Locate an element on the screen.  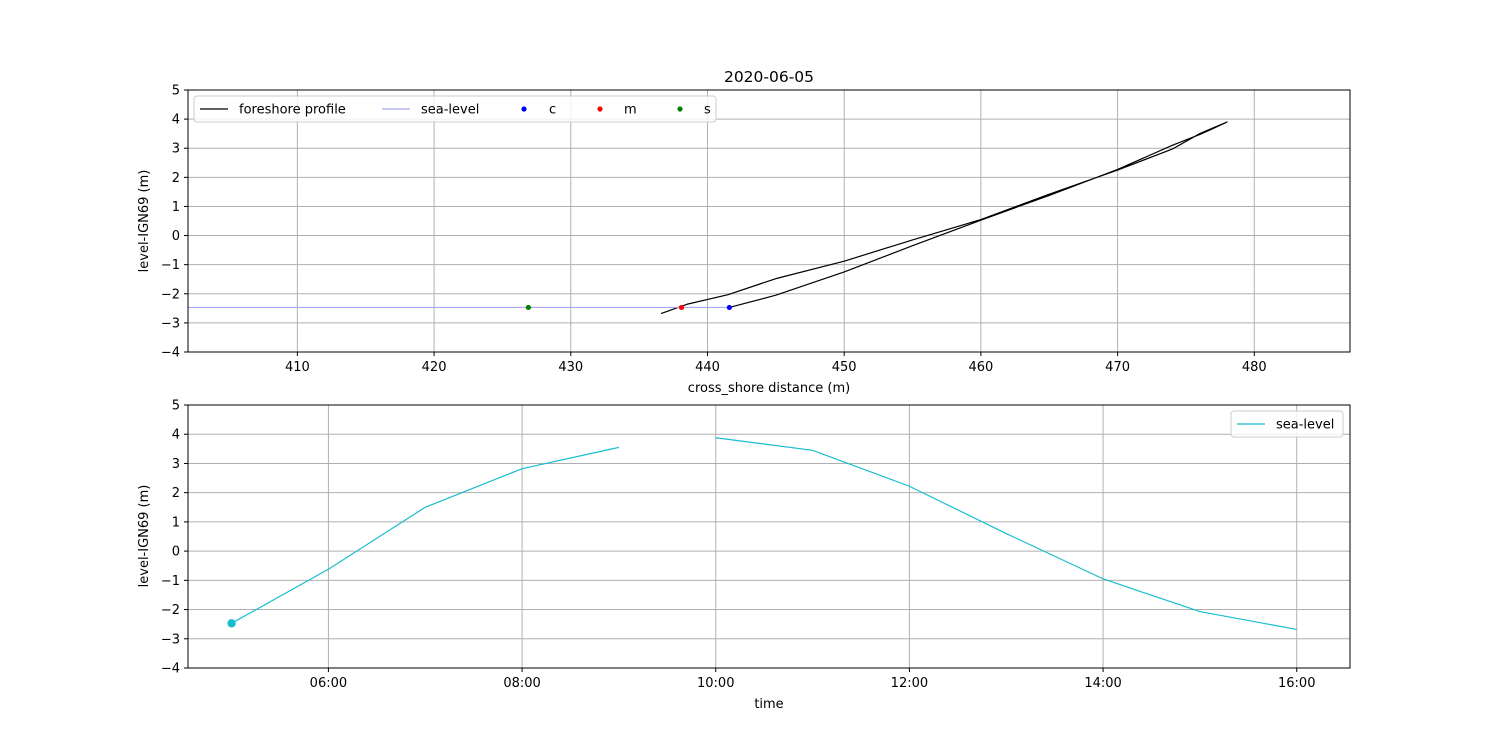
sea-level-y-tick-label: −4 is located at coordinates (170, 669).